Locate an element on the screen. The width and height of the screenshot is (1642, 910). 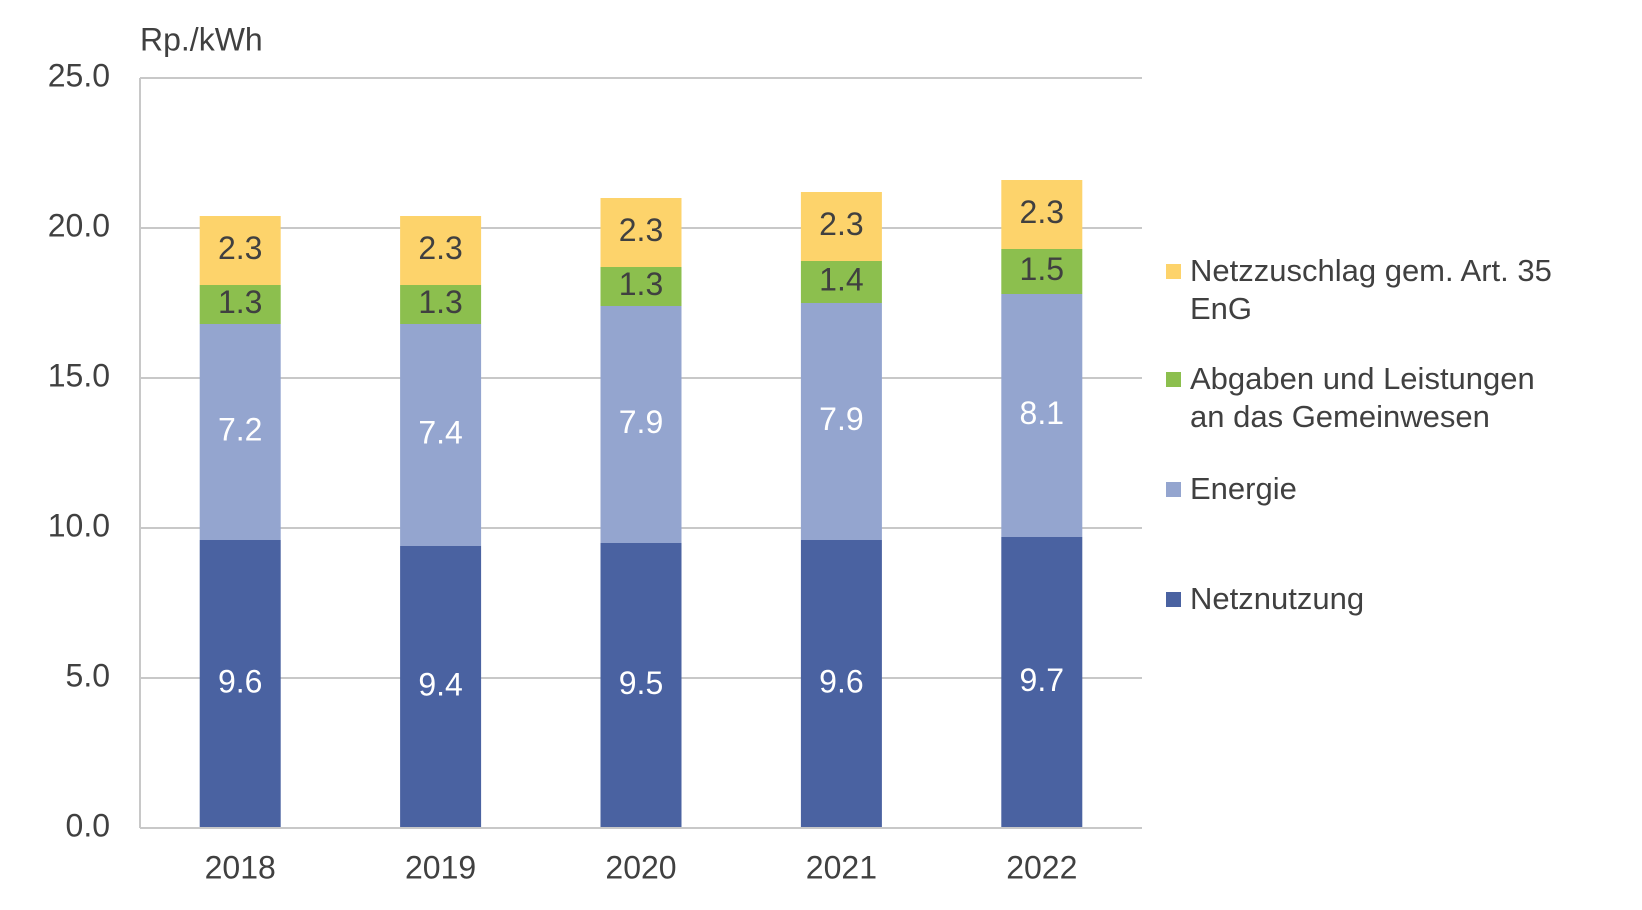
y-tick-label: 15.0 is located at coordinates (79, 375).